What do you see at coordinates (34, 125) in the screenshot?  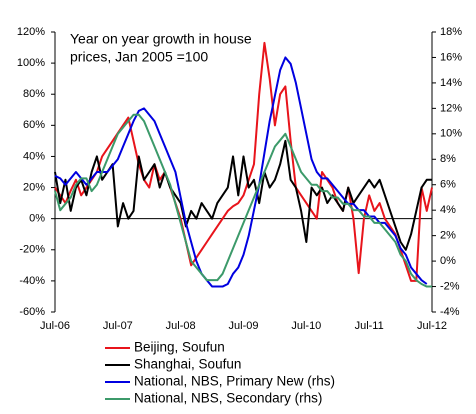 I see `y-tick-label: 60%` at bounding box center [34, 125].